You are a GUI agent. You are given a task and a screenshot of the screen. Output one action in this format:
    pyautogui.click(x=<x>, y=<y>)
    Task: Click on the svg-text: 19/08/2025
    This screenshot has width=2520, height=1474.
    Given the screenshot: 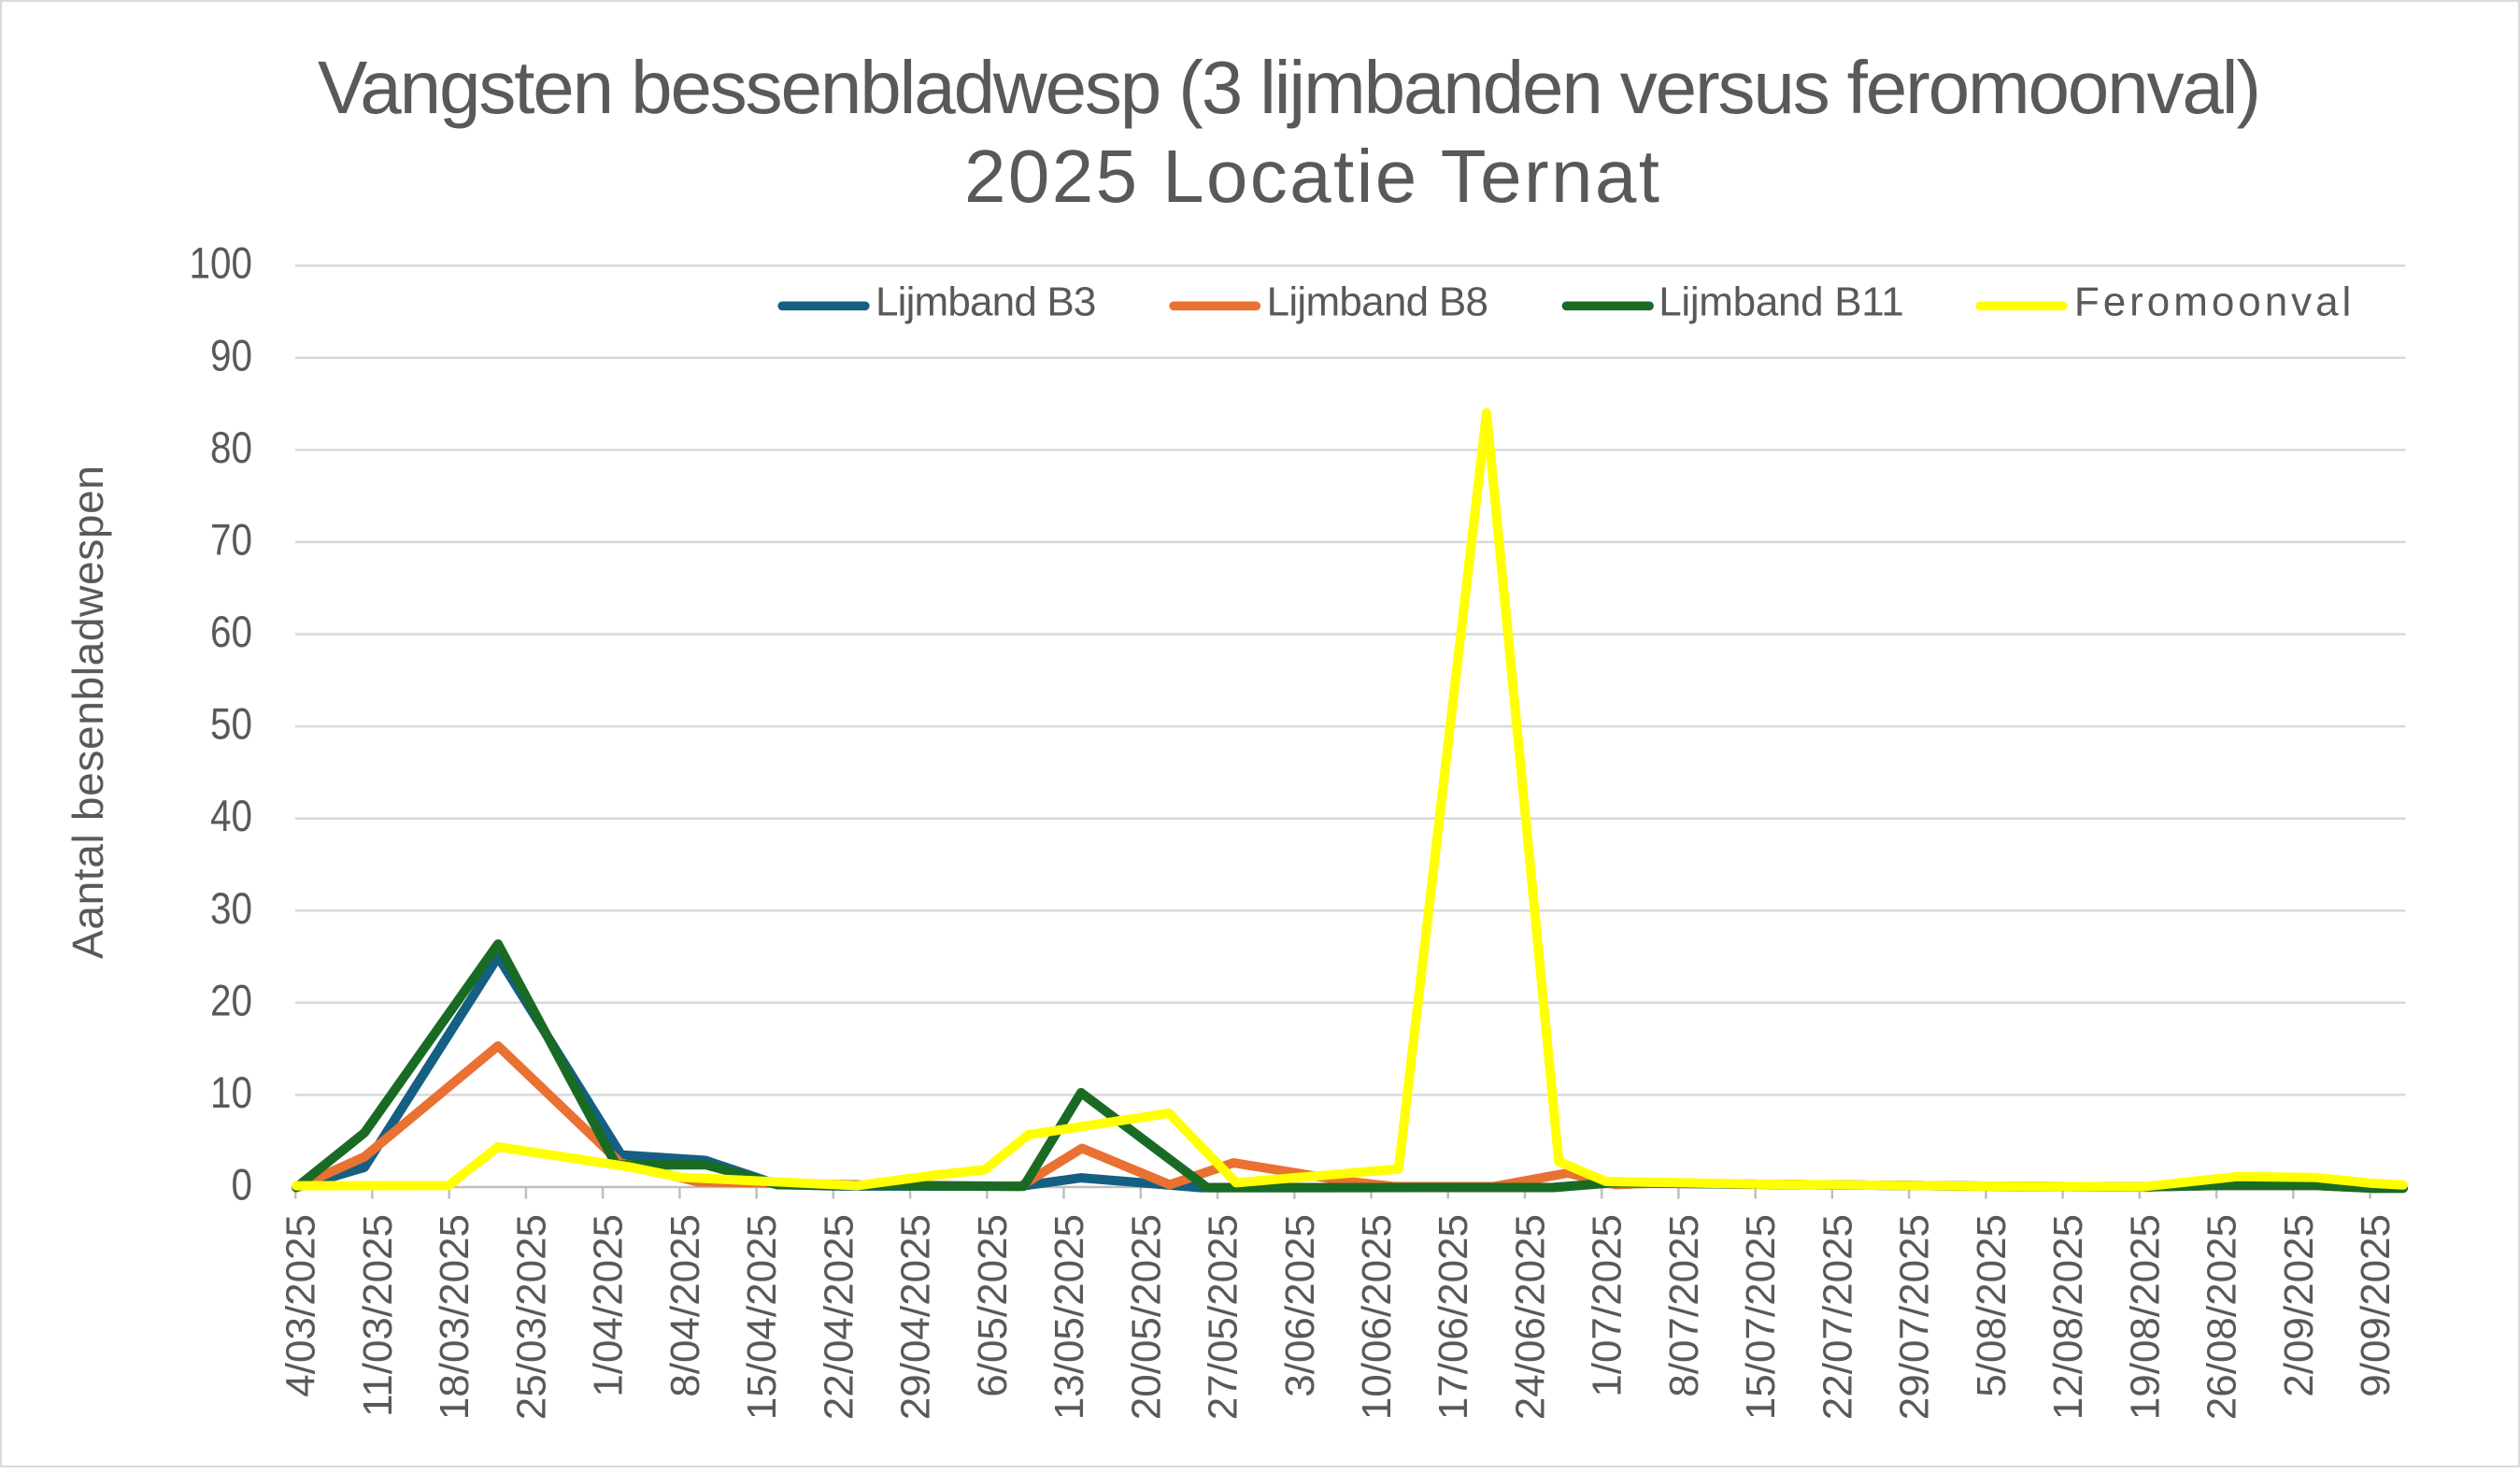 What is the action you would take?
    pyautogui.click(x=2145, y=1317)
    